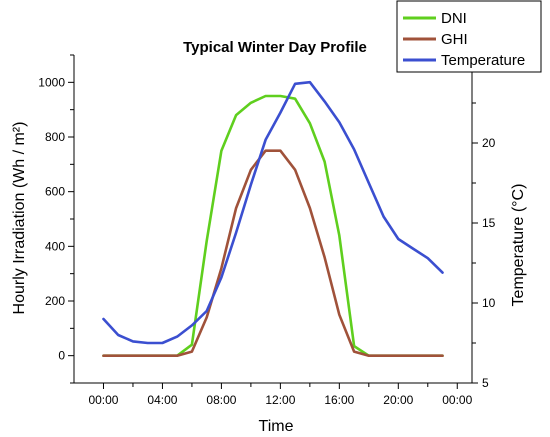 The height and width of the screenshot is (437, 550). Describe the element at coordinates (339, 400) in the screenshot. I see `x-tick-label: 16:00` at that location.